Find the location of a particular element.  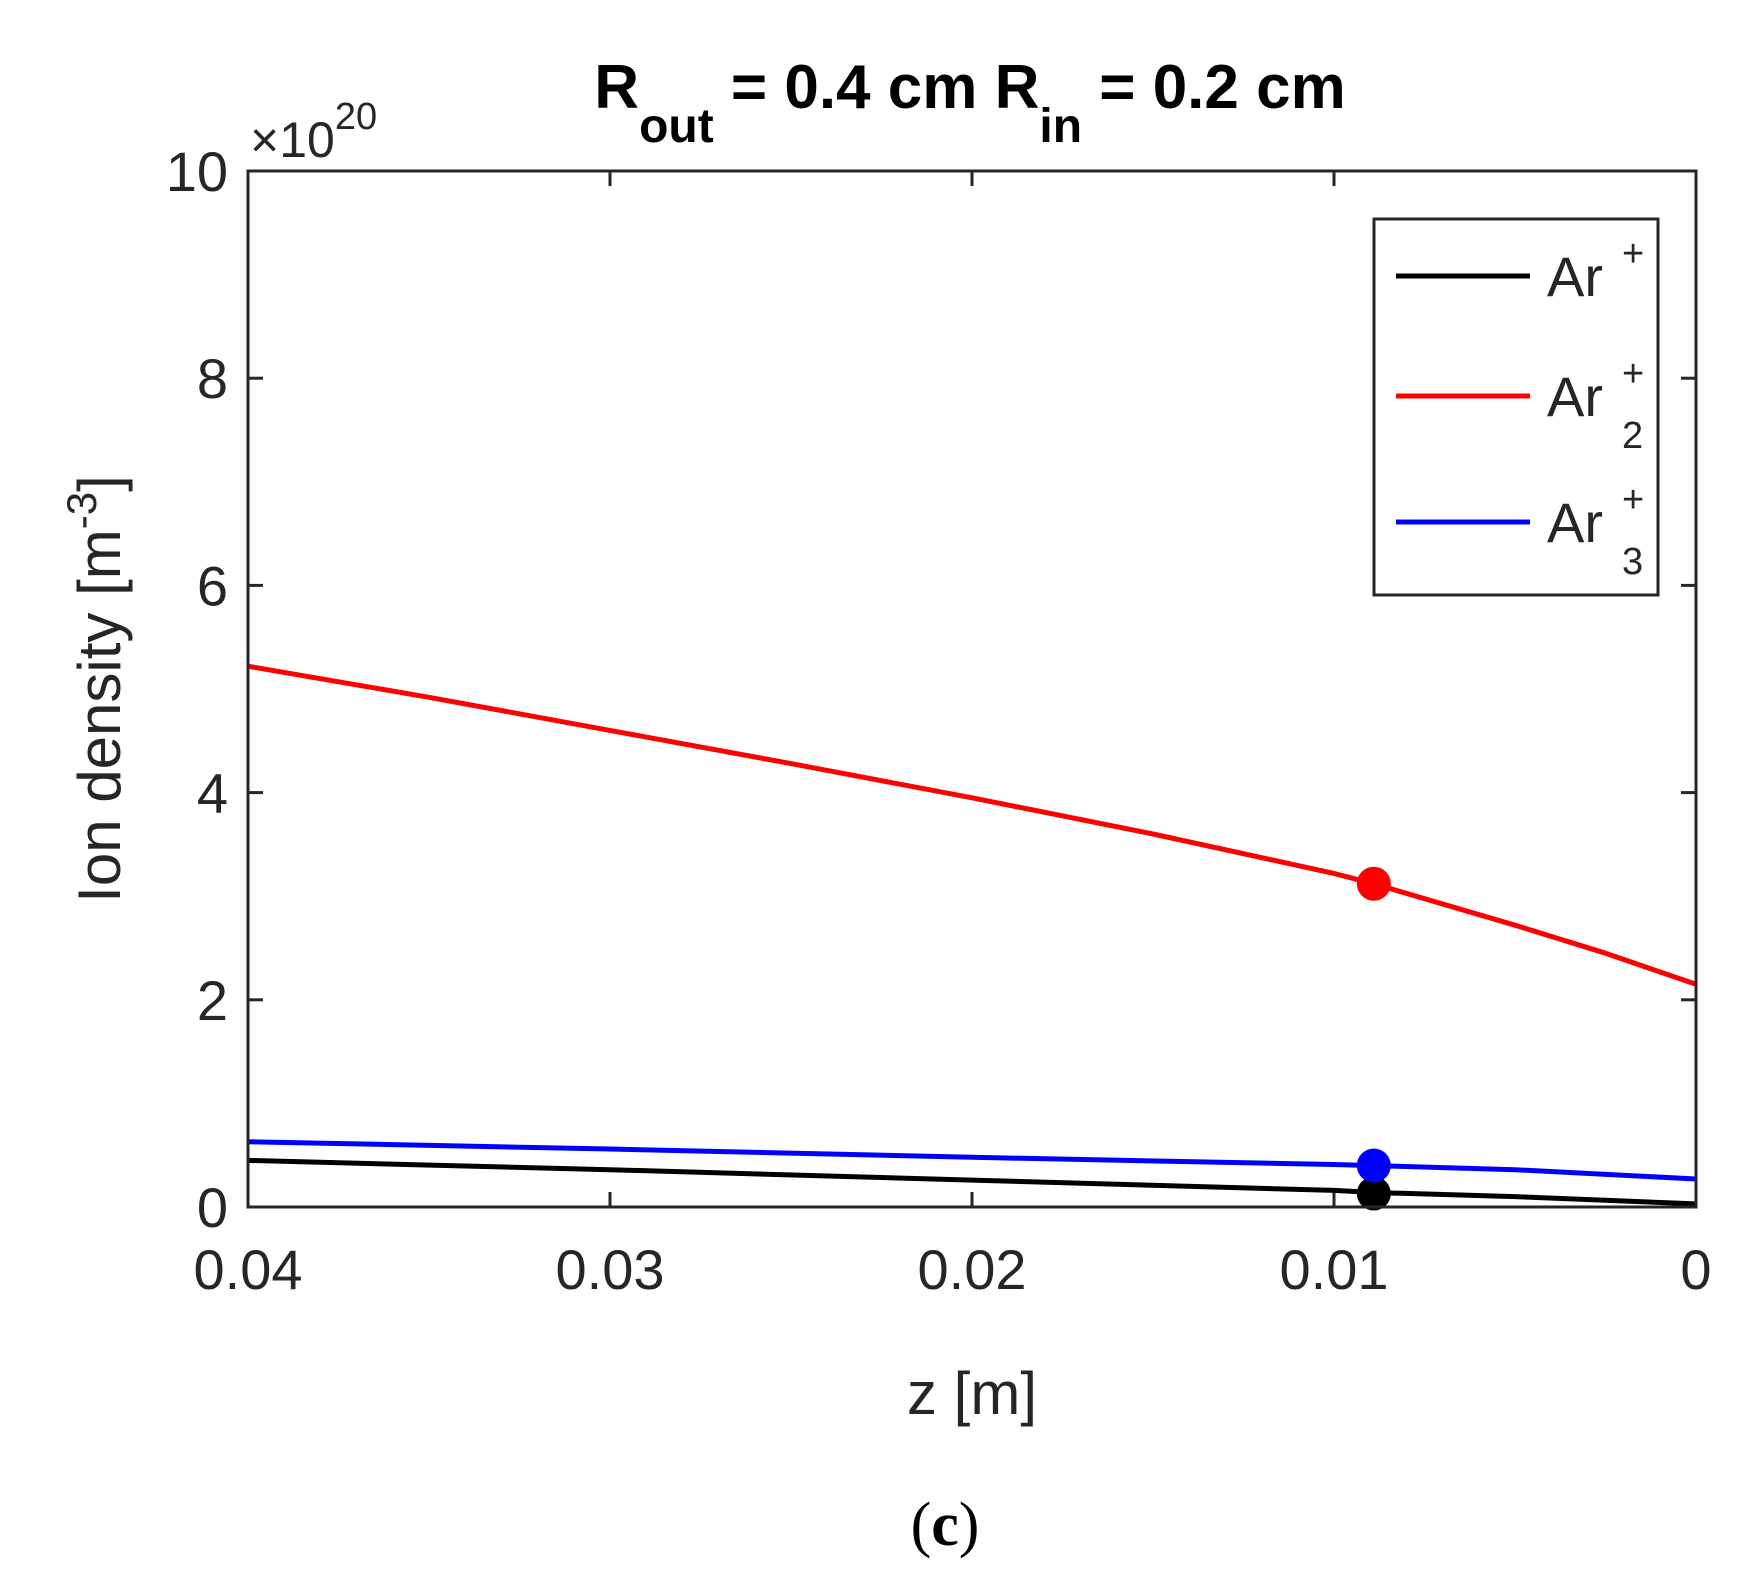

title-part-3: in is located at coordinates (1060, 126).